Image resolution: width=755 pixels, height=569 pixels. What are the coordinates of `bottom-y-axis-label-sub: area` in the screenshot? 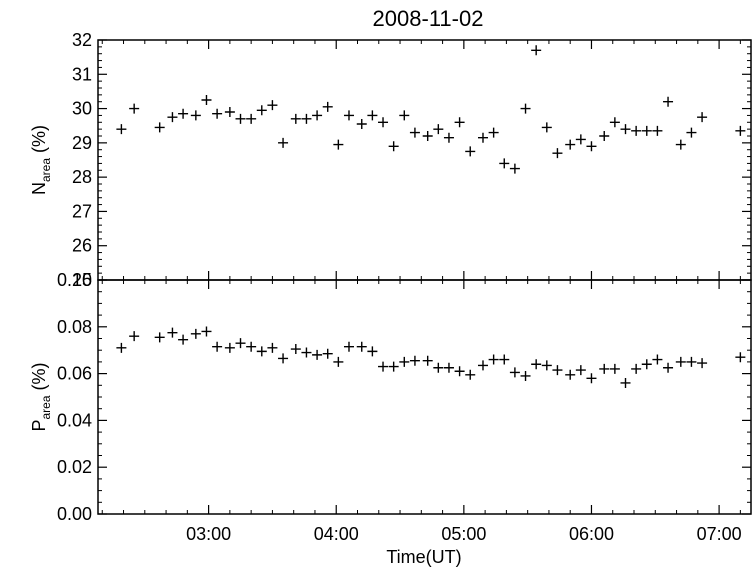 It's located at (46, 407).